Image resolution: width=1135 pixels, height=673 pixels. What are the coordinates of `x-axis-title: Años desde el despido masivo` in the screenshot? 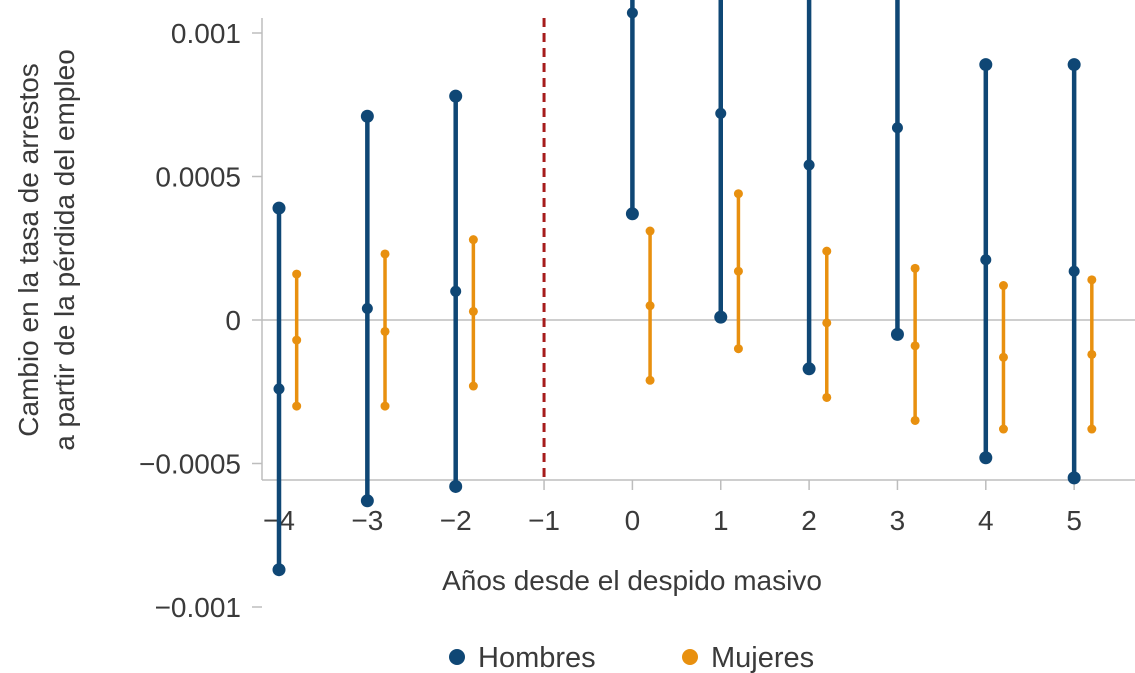 It's located at (632, 580).